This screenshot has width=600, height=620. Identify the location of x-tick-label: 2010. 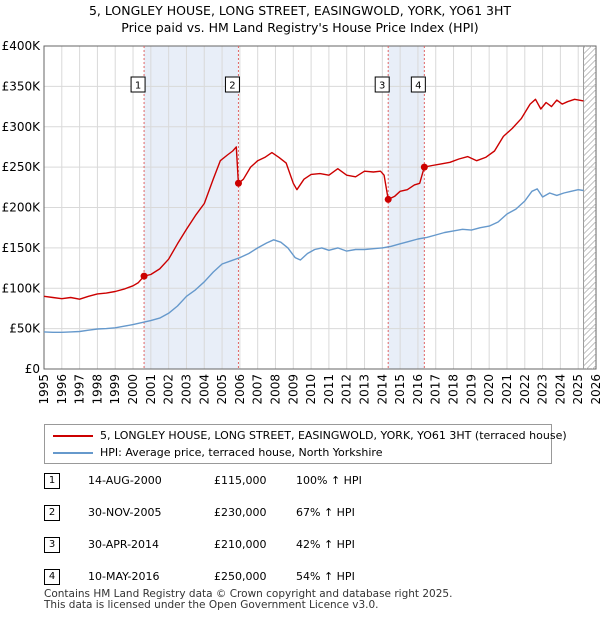
(311, 389).